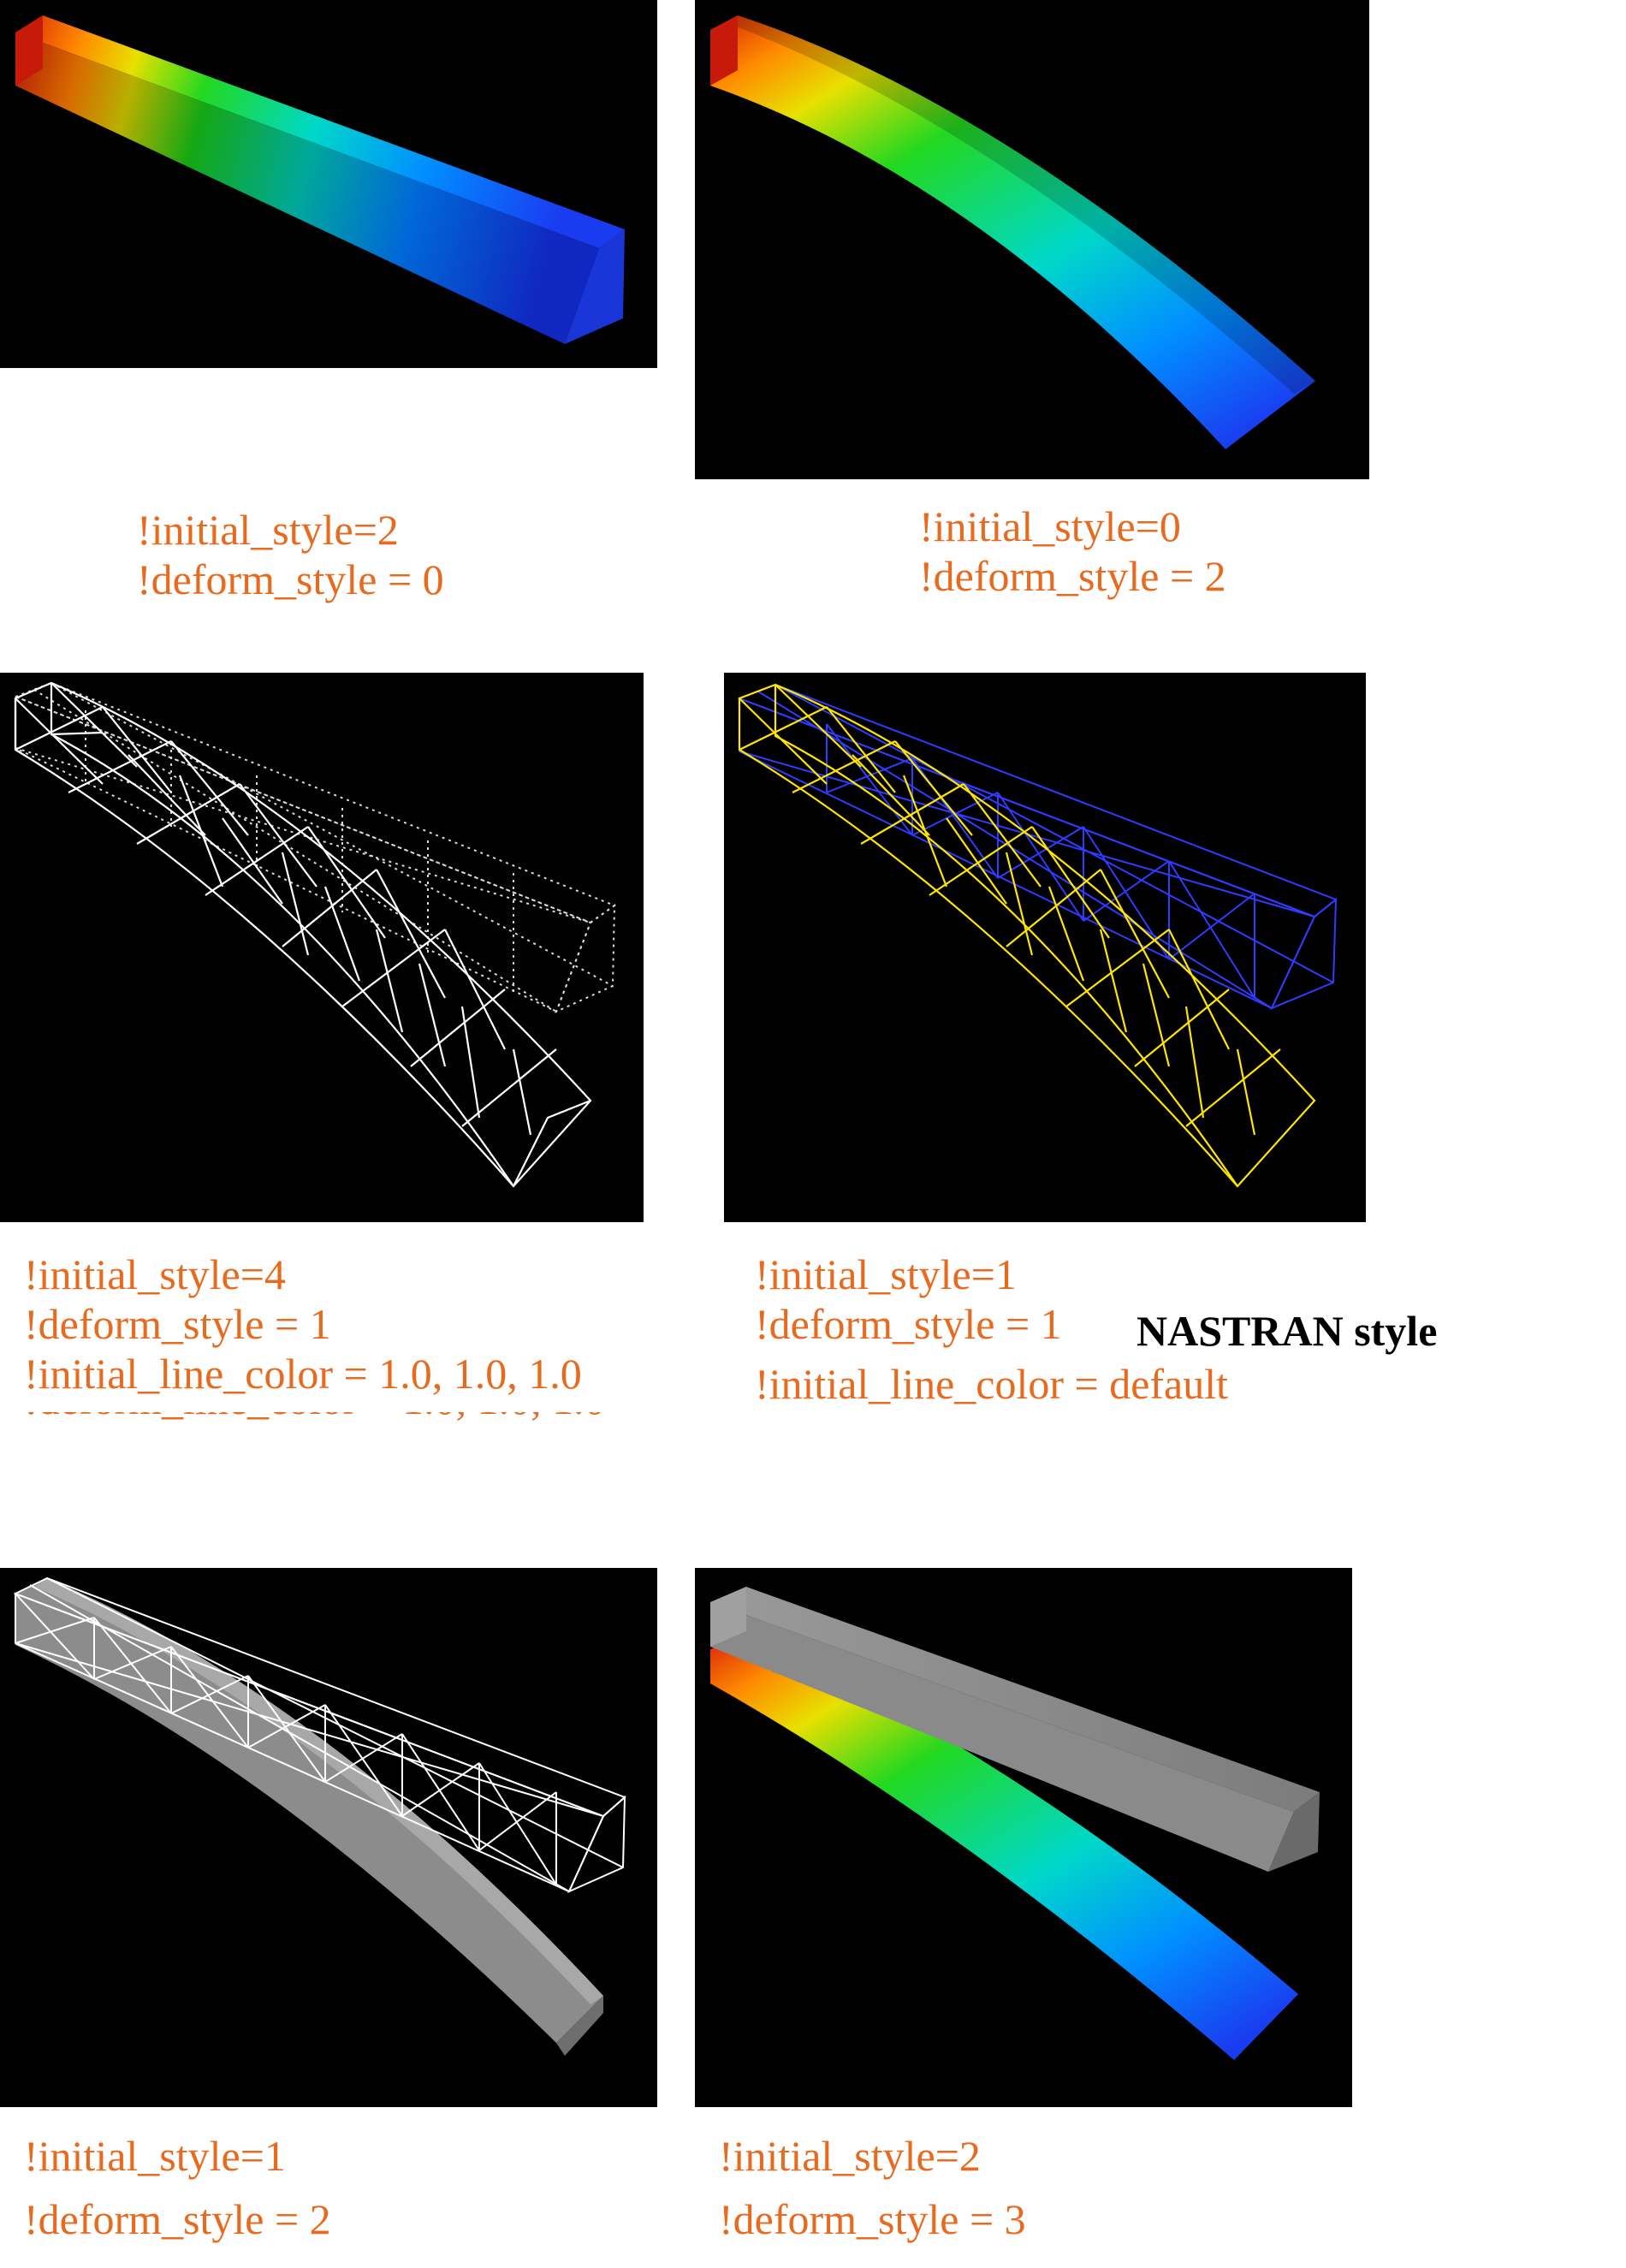 The height and width of the screenshot is (2268, 1626). I want to click on panel-initial1-deform2, so click(328, 1838).